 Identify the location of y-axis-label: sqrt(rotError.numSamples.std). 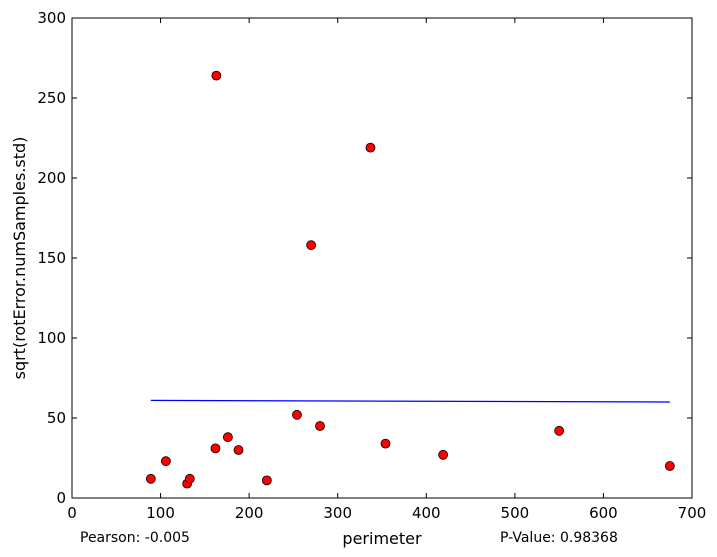
(19, 258).